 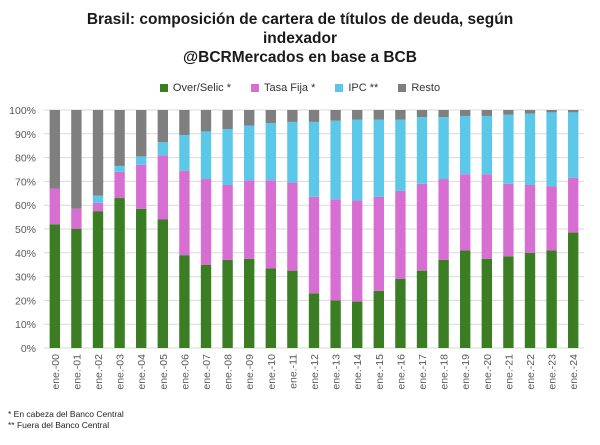 What do you see at coordinates (363, 88) in the screenshot?
I see `legend-label-ipc: IPC **` at bounding box center [363, 88].